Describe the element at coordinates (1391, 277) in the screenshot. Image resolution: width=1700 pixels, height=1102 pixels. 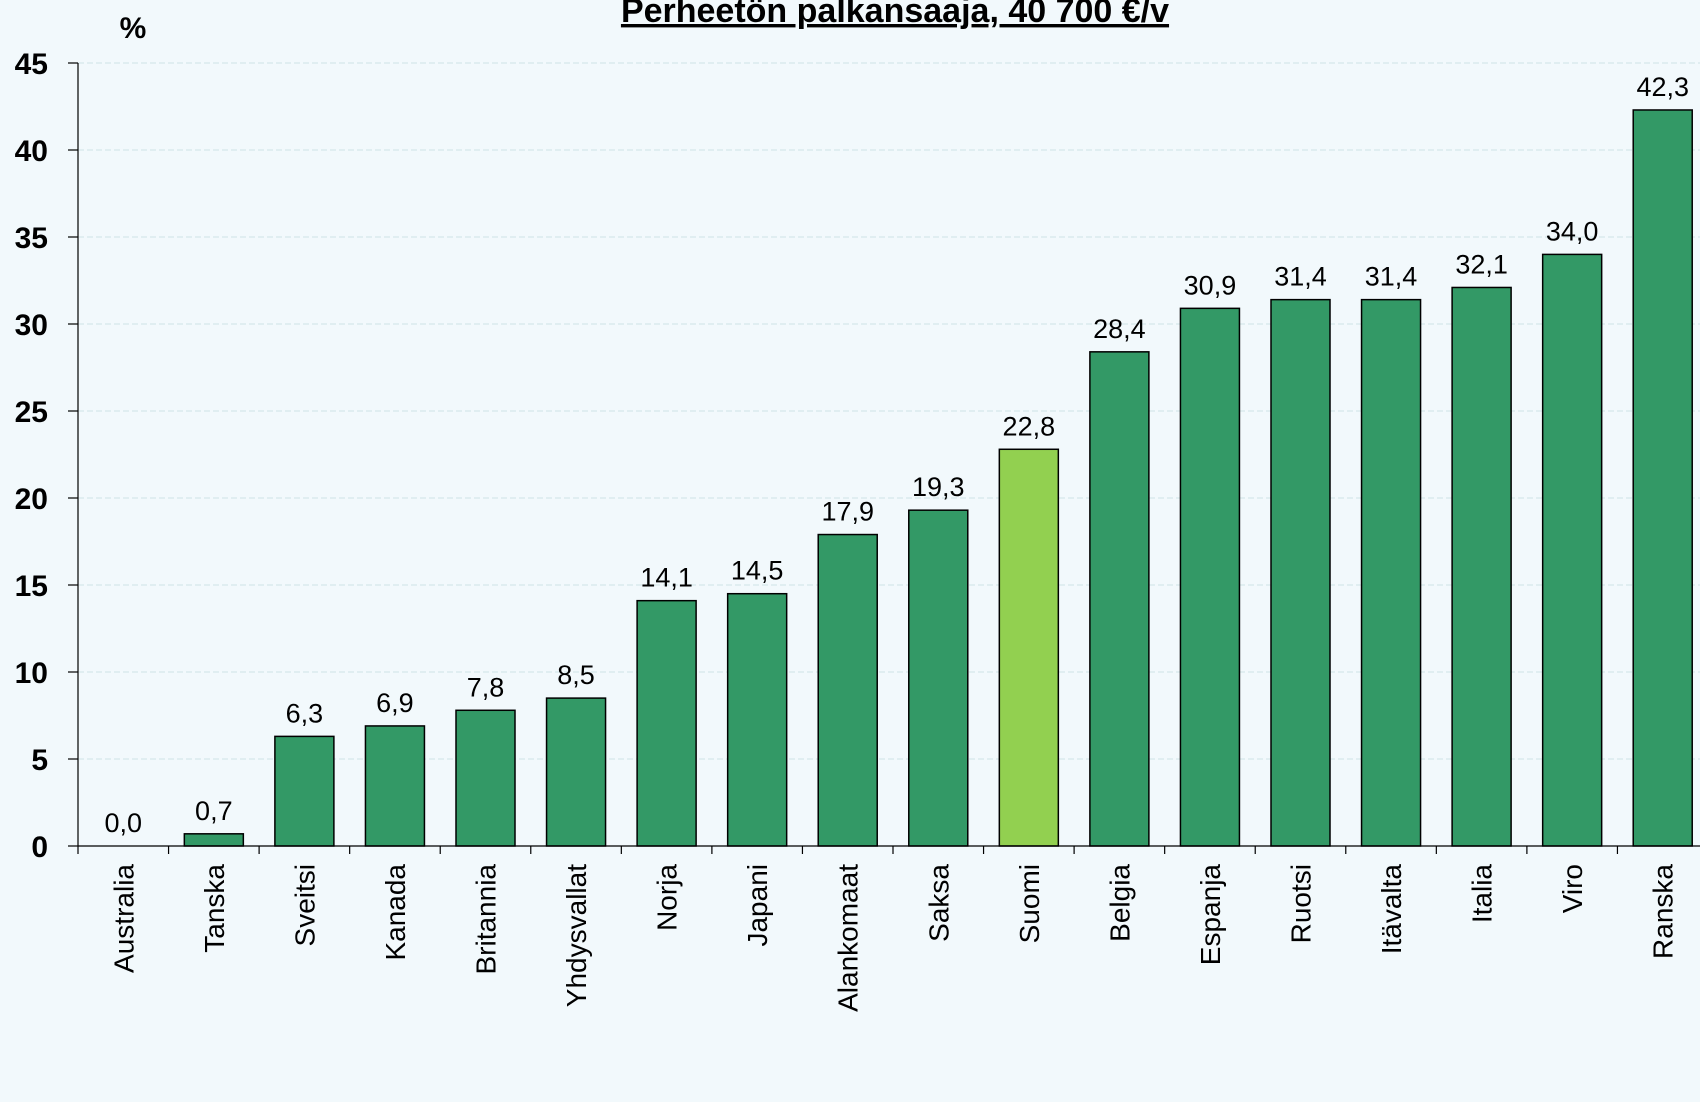
I see `value-label-itävalta: 31,4` at that location.